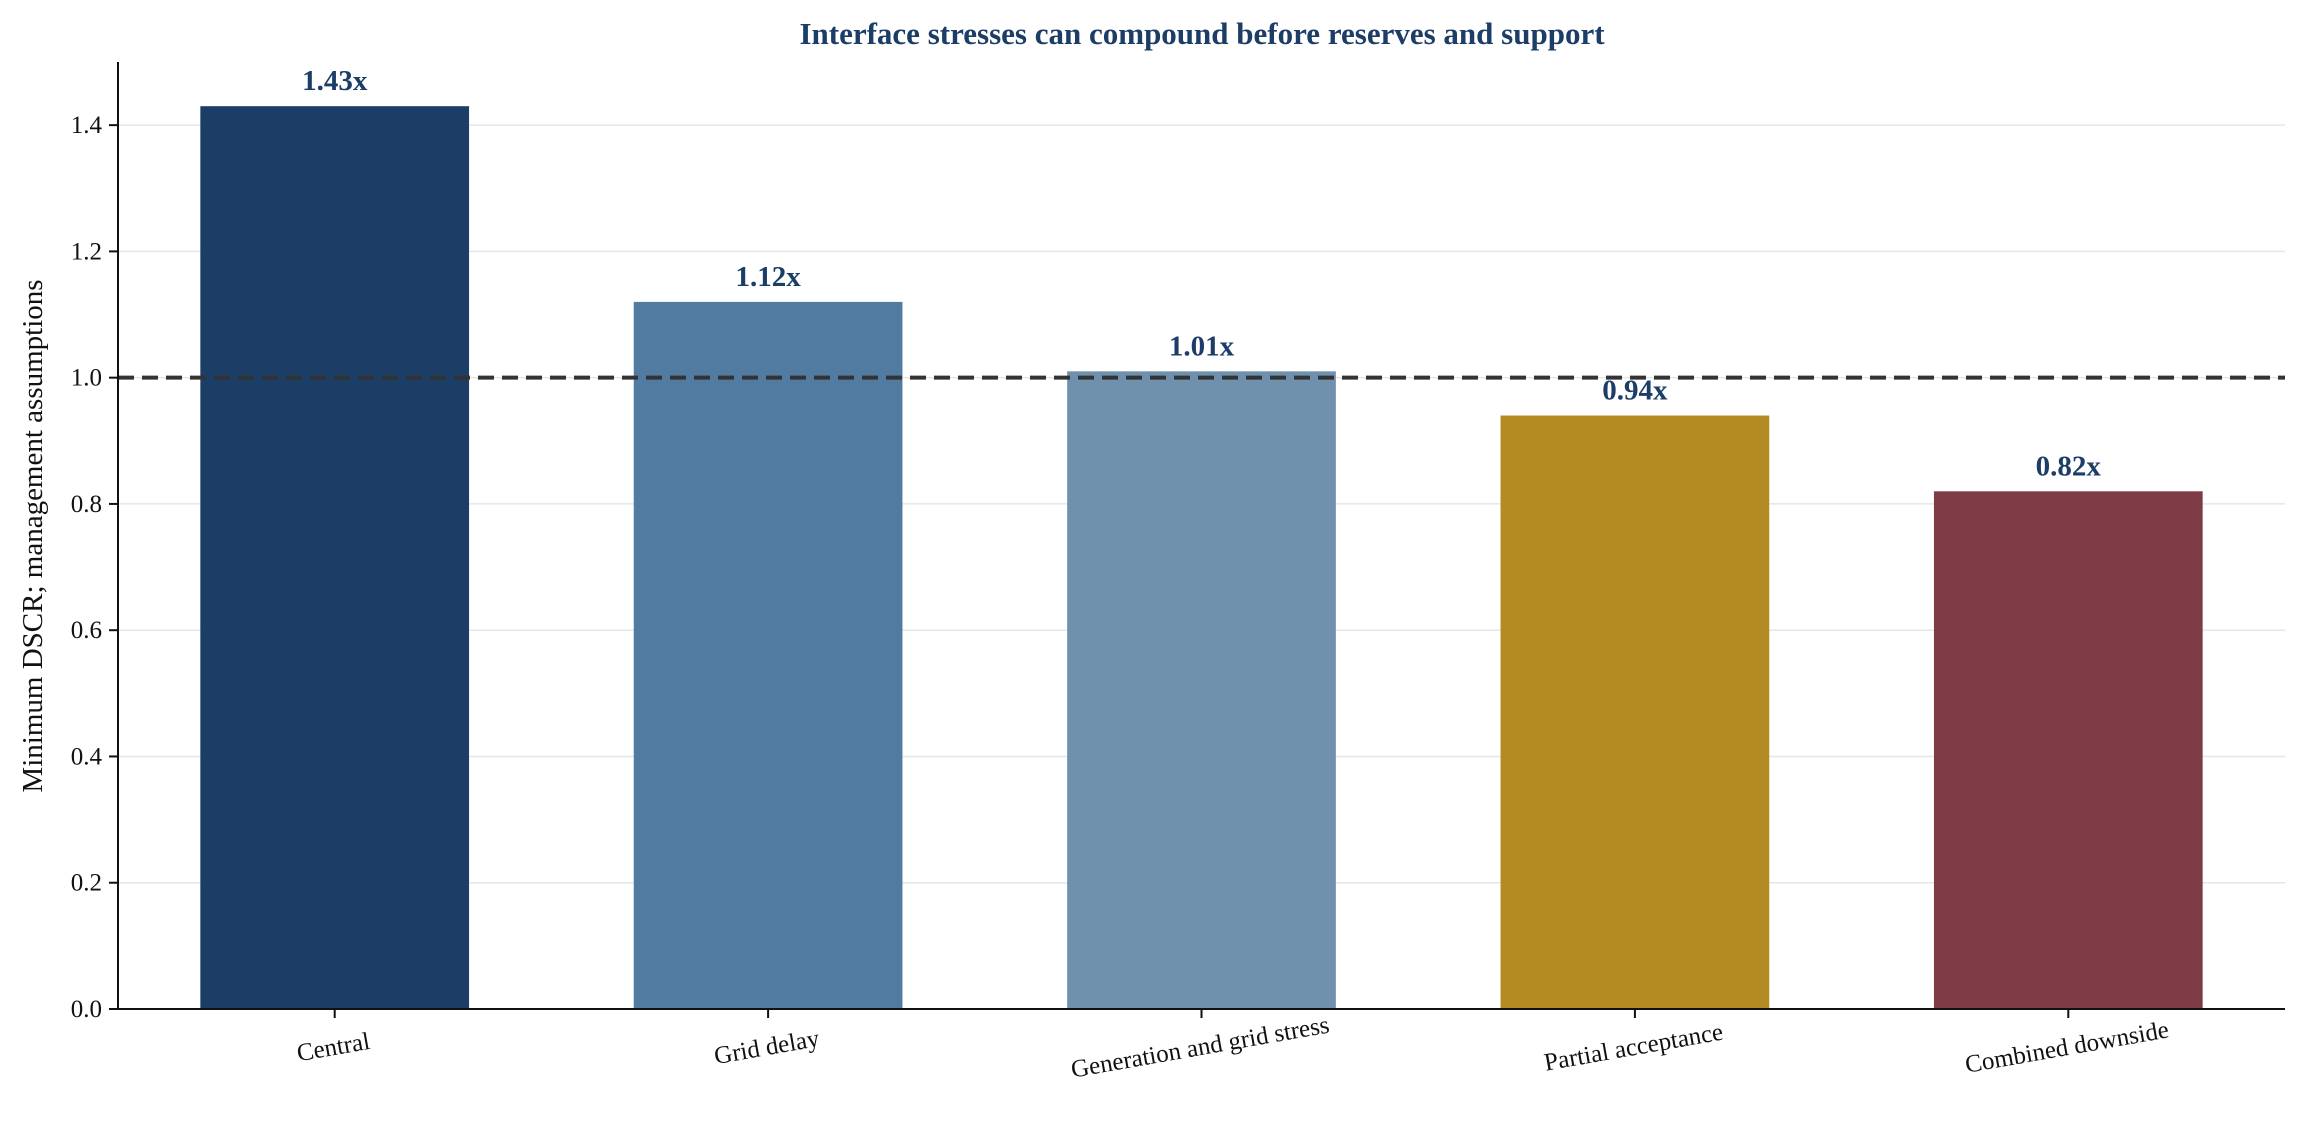 Image resolution: width=2308 pixels, height=1140 pixels. I want to click on value-label: 1.12x, so click(768, 277).